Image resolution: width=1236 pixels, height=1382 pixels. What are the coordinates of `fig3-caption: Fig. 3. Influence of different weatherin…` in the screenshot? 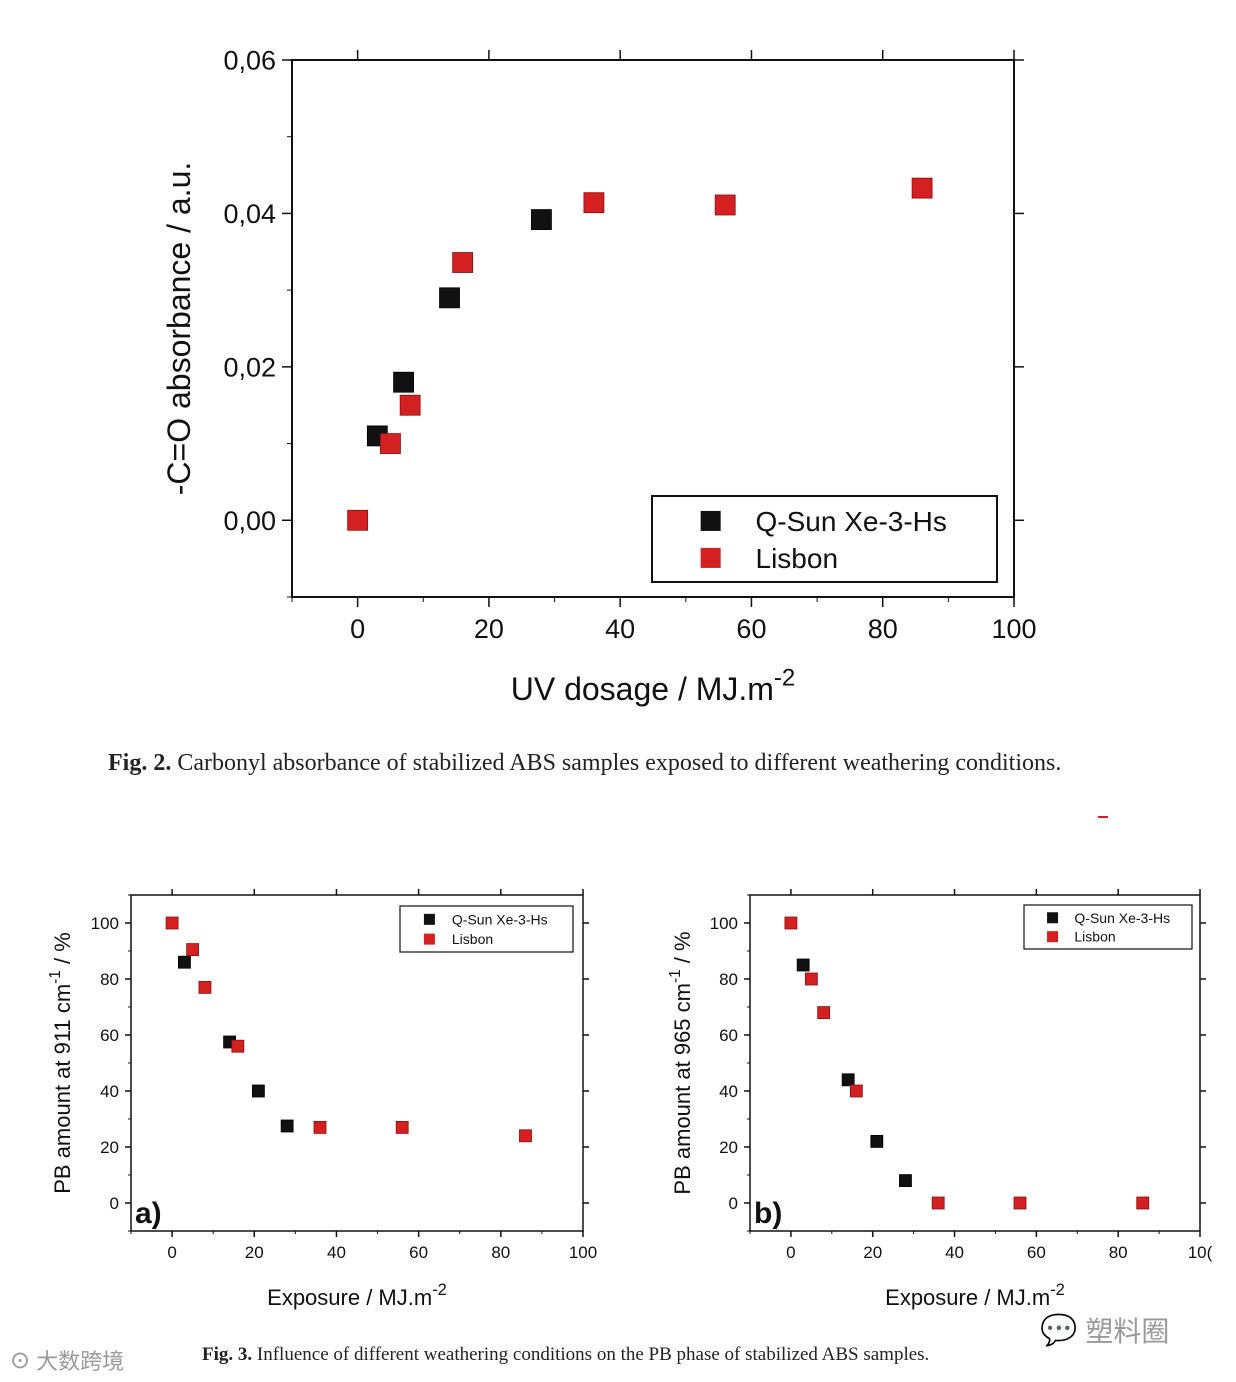 It's located at (652, 1355).